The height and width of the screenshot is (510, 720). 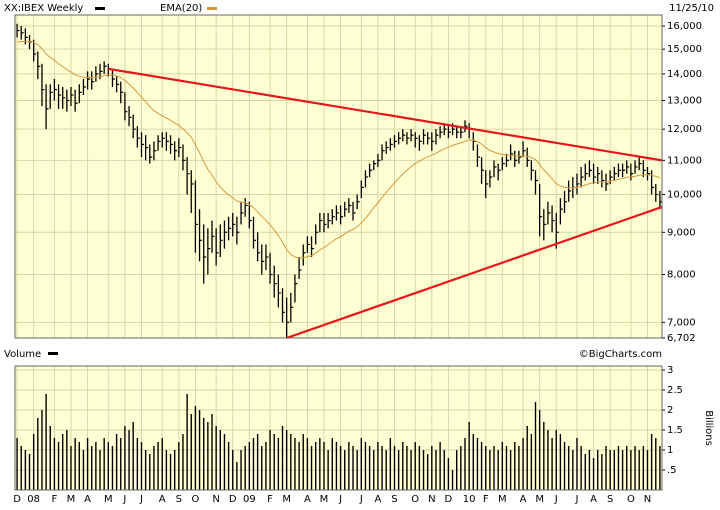 What do you see at coordinates (684, 74) in the screenshot?
I see `y-tick-label: 14,000` at bounding box center [684, 74].